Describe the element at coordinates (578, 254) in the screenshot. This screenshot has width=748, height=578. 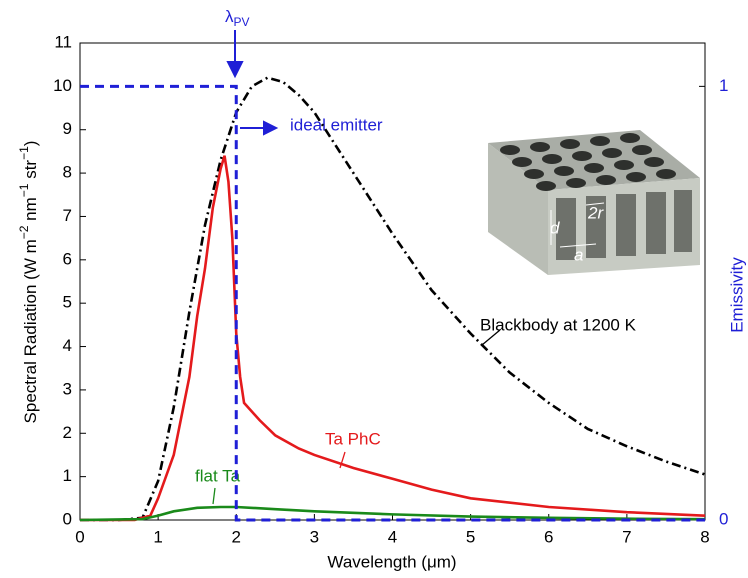
I see `inset-label: a` at that location.